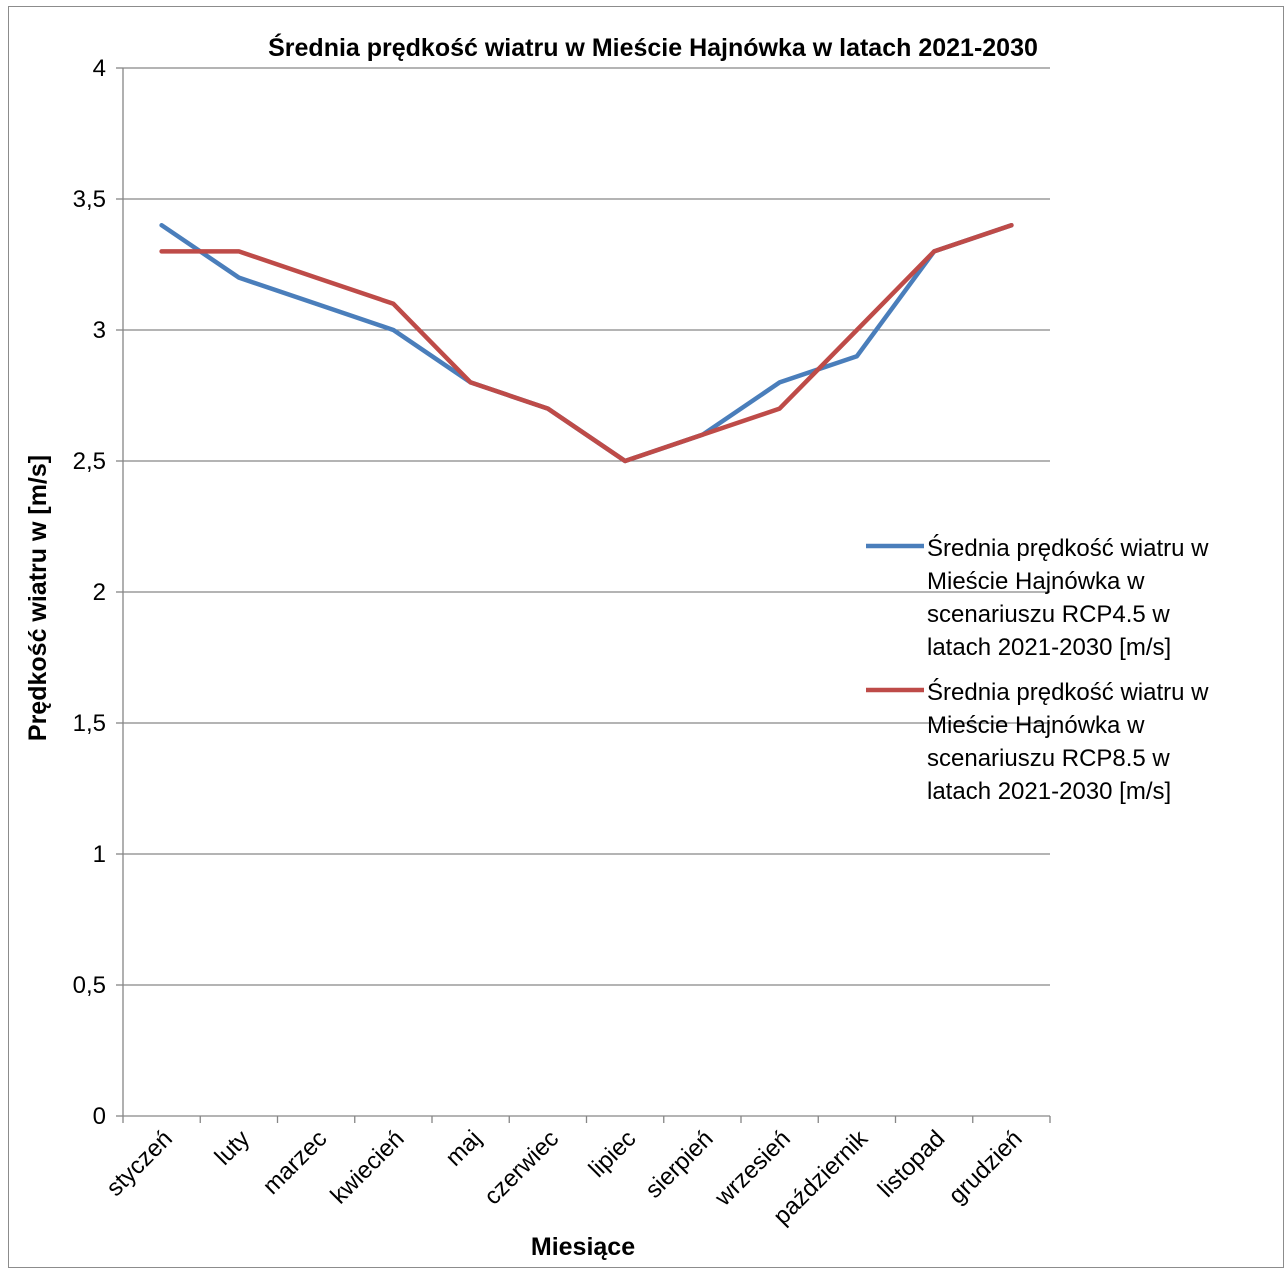 The width and height of the screenshot is (1287, 1268). Describe the element at coordinates (99, 592) in the screenshot. I see `y-tick-label: 2` at that location.